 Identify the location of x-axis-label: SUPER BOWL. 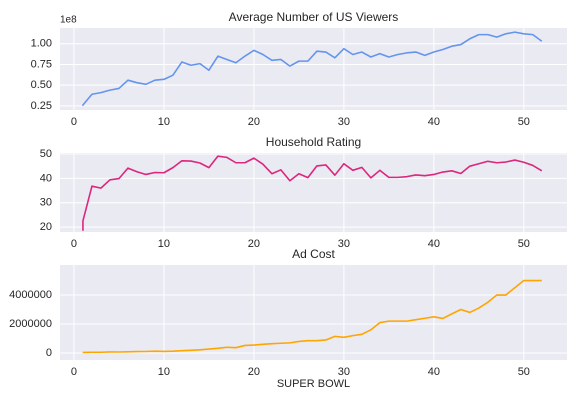
(313, 384).